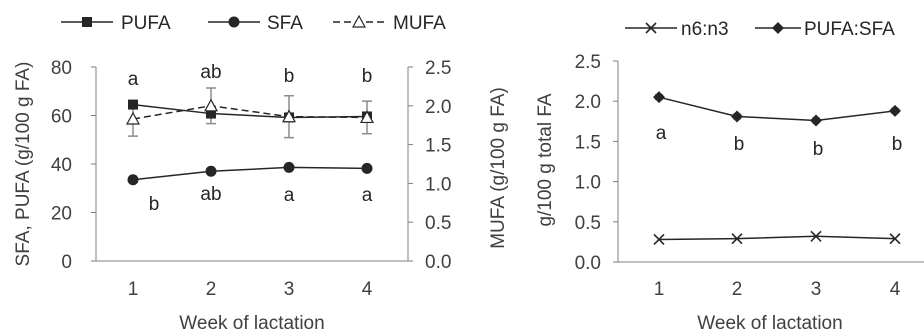 This screenshot has width=924, height=333. Describe the element at coordinates (438, 262) in the screenshot. I see `left-chart-right-tick-label: 0.0` at that location.